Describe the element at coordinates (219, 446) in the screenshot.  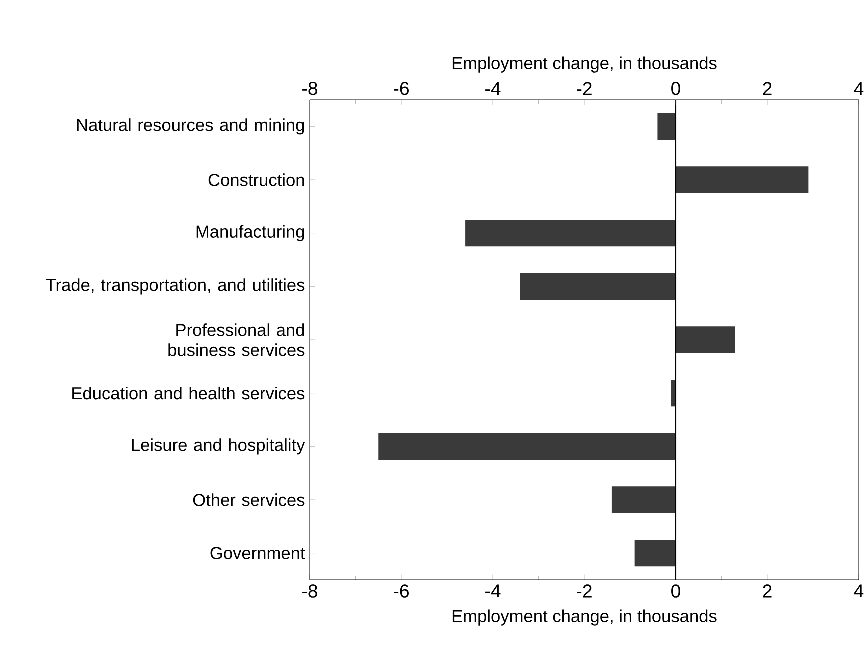
I see `y-tick-label: Leisure and hospitality` at that location.